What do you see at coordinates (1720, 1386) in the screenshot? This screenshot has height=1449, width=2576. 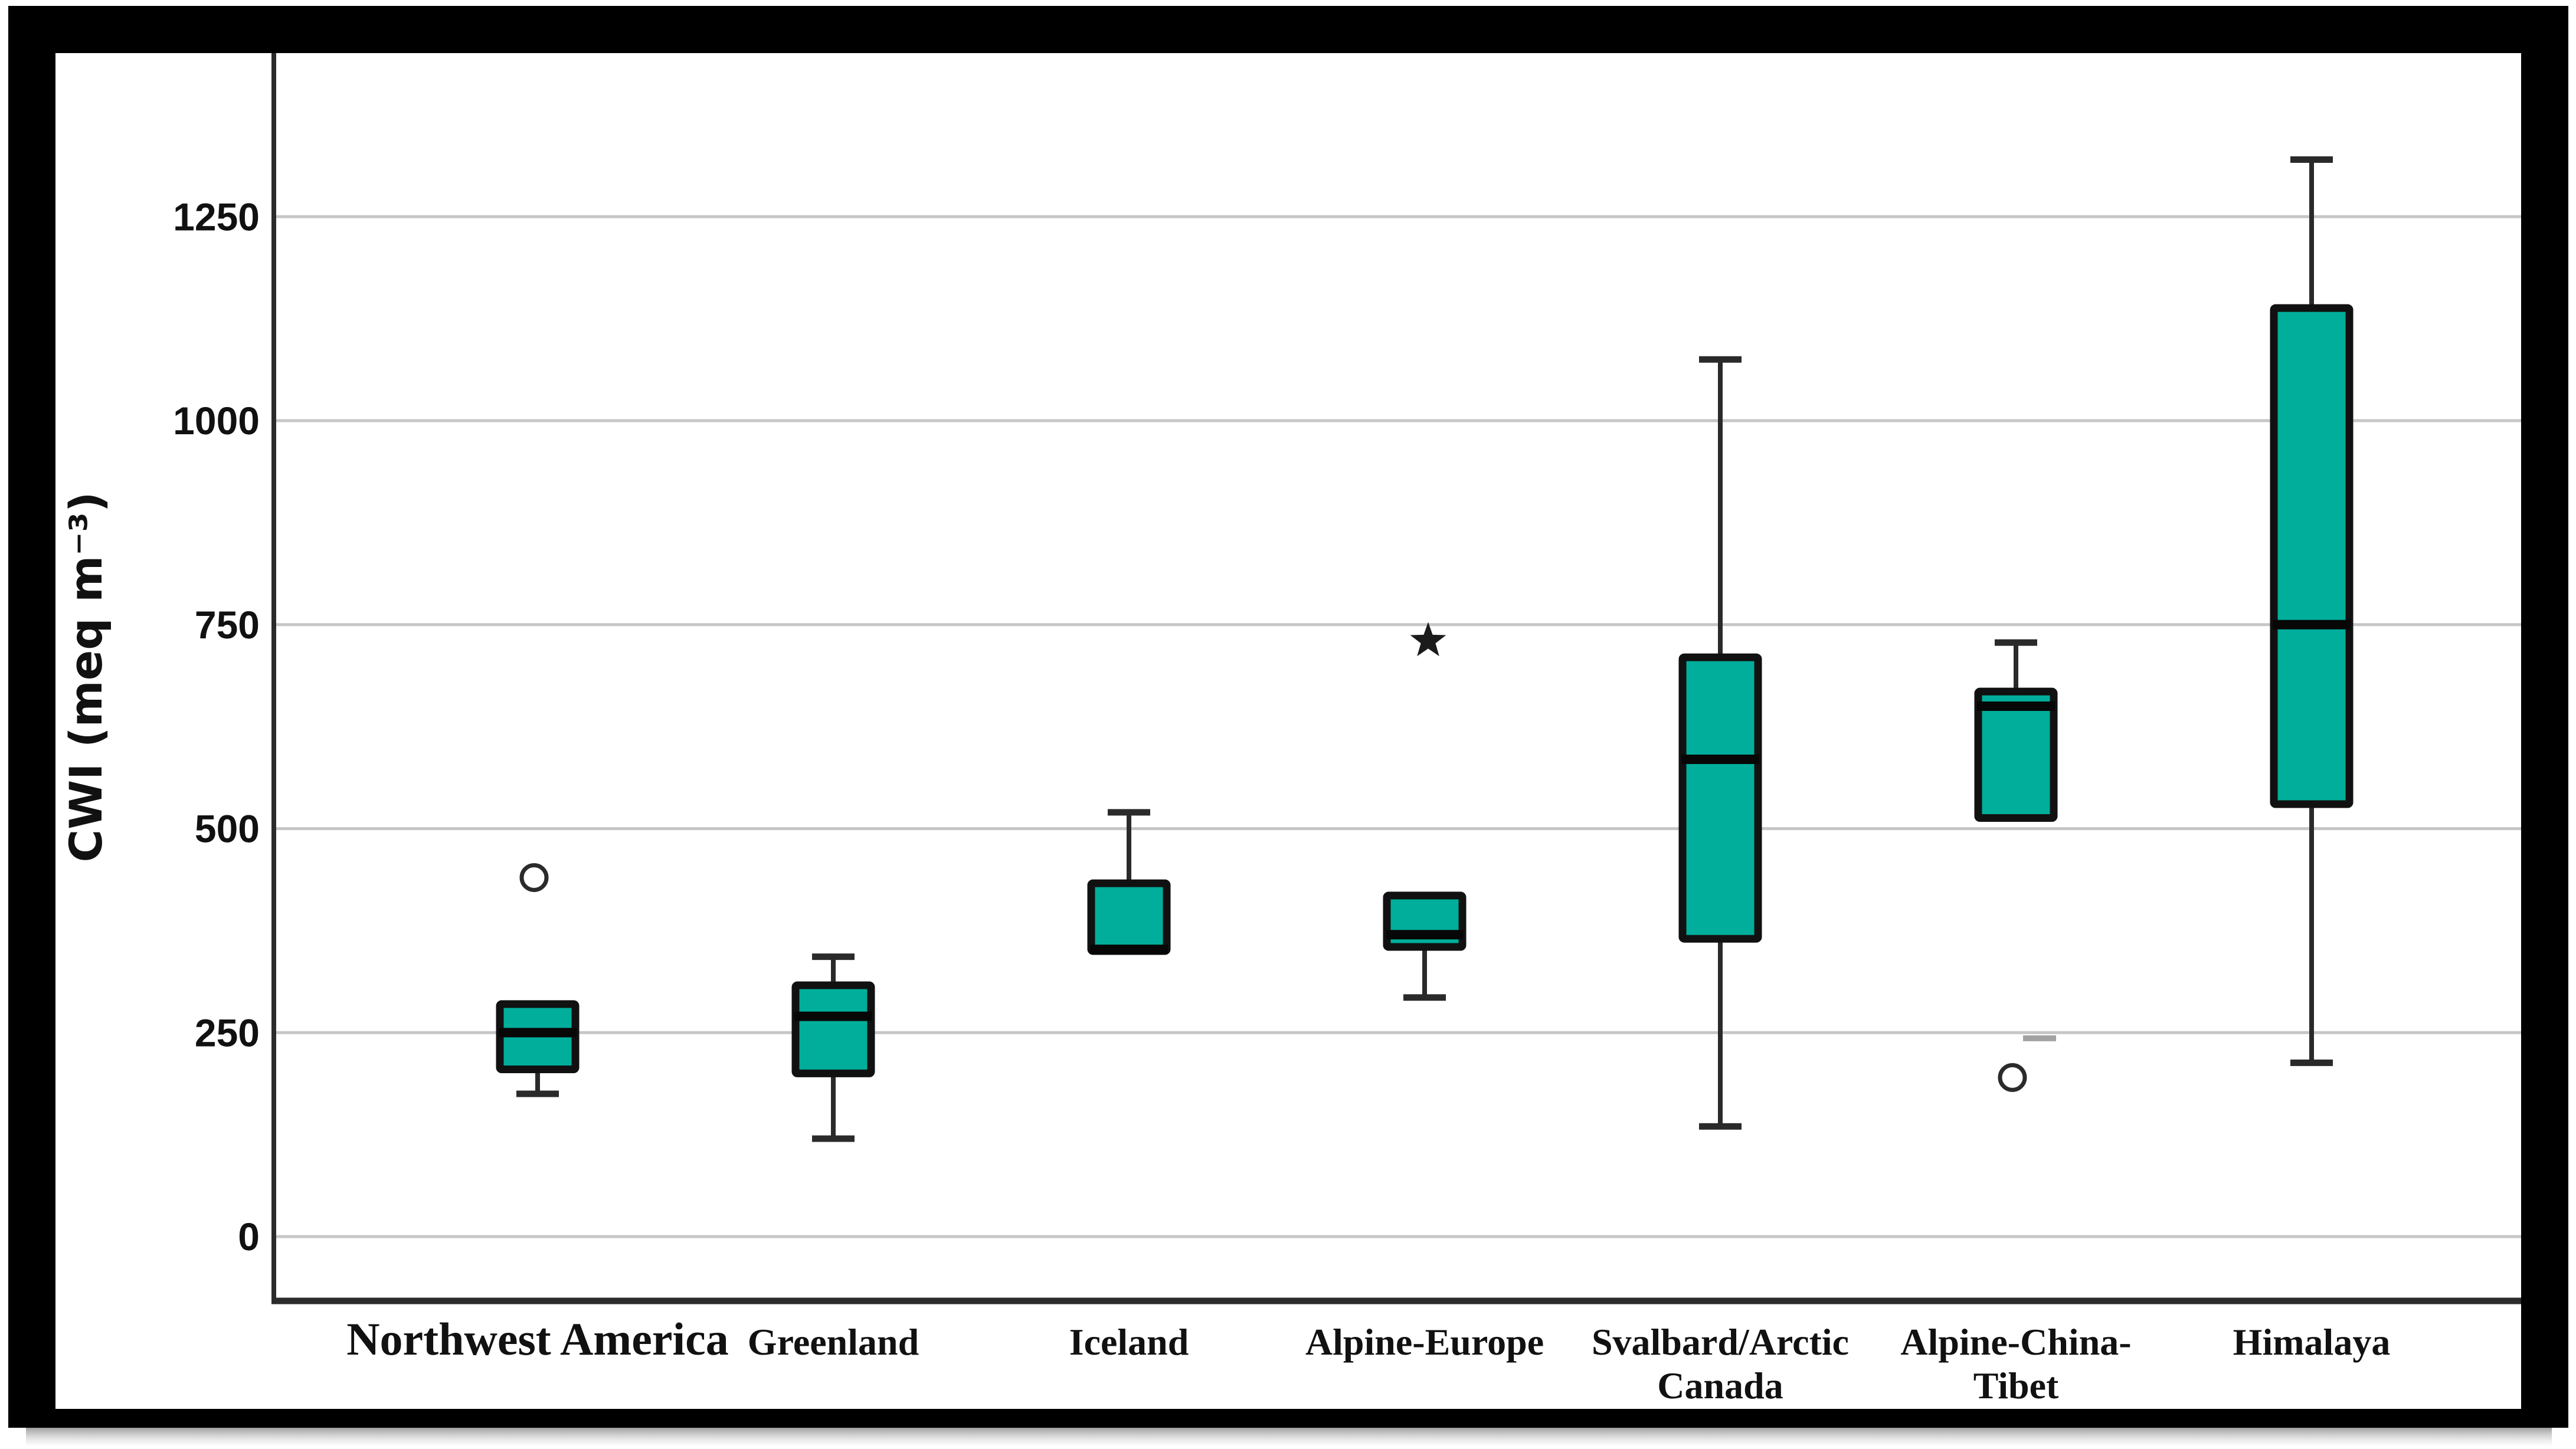 I see `category-label-svalbard-arctic-canada-line2: Canada` at bounding box center [1720, 1386].